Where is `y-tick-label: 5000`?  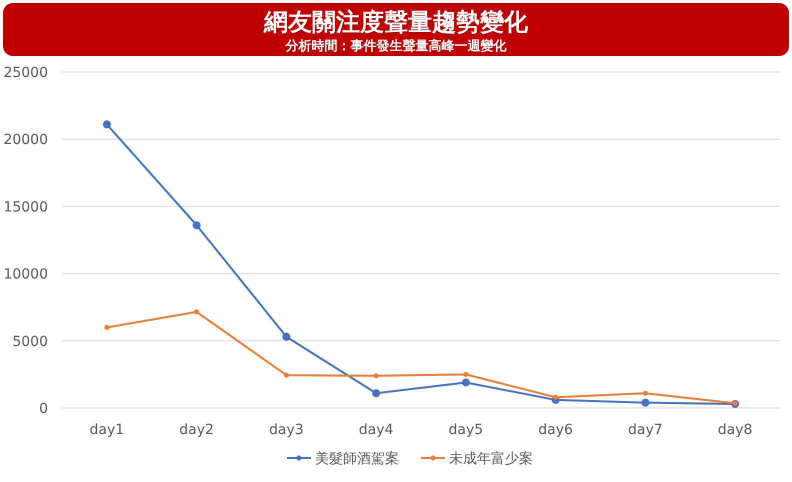 y-tick-label: 5000 is located at coordinates (30, 342).